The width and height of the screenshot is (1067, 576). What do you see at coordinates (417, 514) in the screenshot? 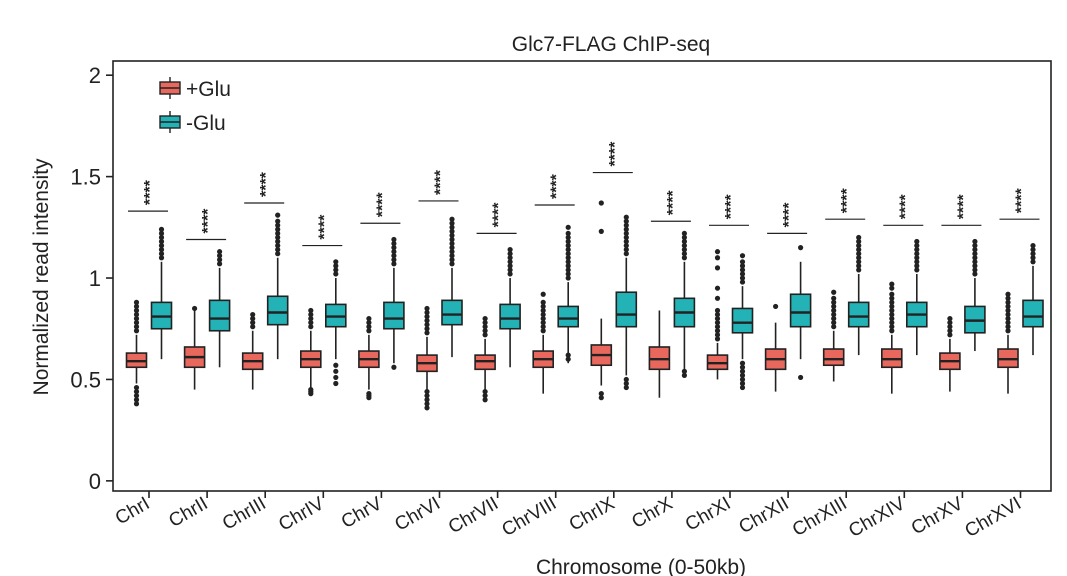
I see `x-tick-label: ChrVI` at bounding box center [417, 514].